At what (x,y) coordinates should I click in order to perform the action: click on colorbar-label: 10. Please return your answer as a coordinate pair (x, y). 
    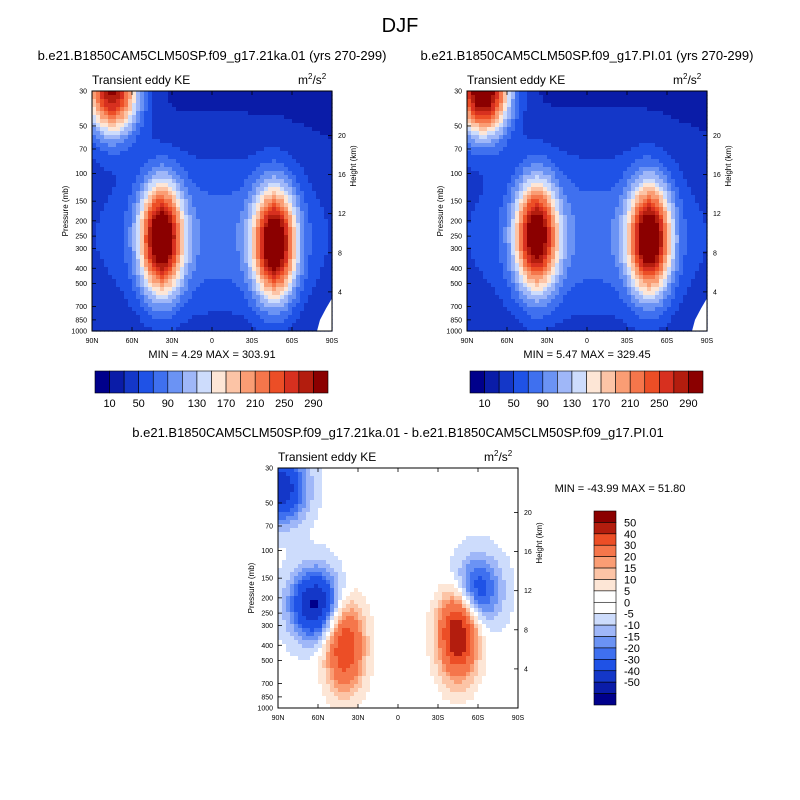
    Looking at the image, I should click on (109, 404).